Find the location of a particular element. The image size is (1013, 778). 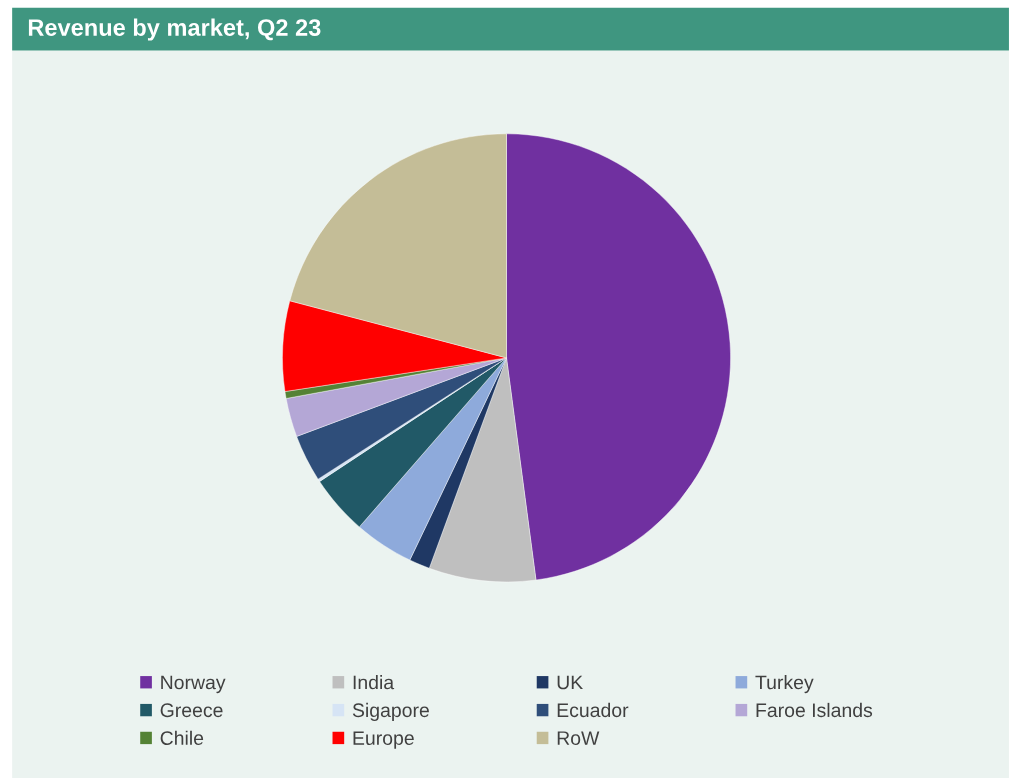

legend-label: Sigapore is located at coordinates (390, 711).